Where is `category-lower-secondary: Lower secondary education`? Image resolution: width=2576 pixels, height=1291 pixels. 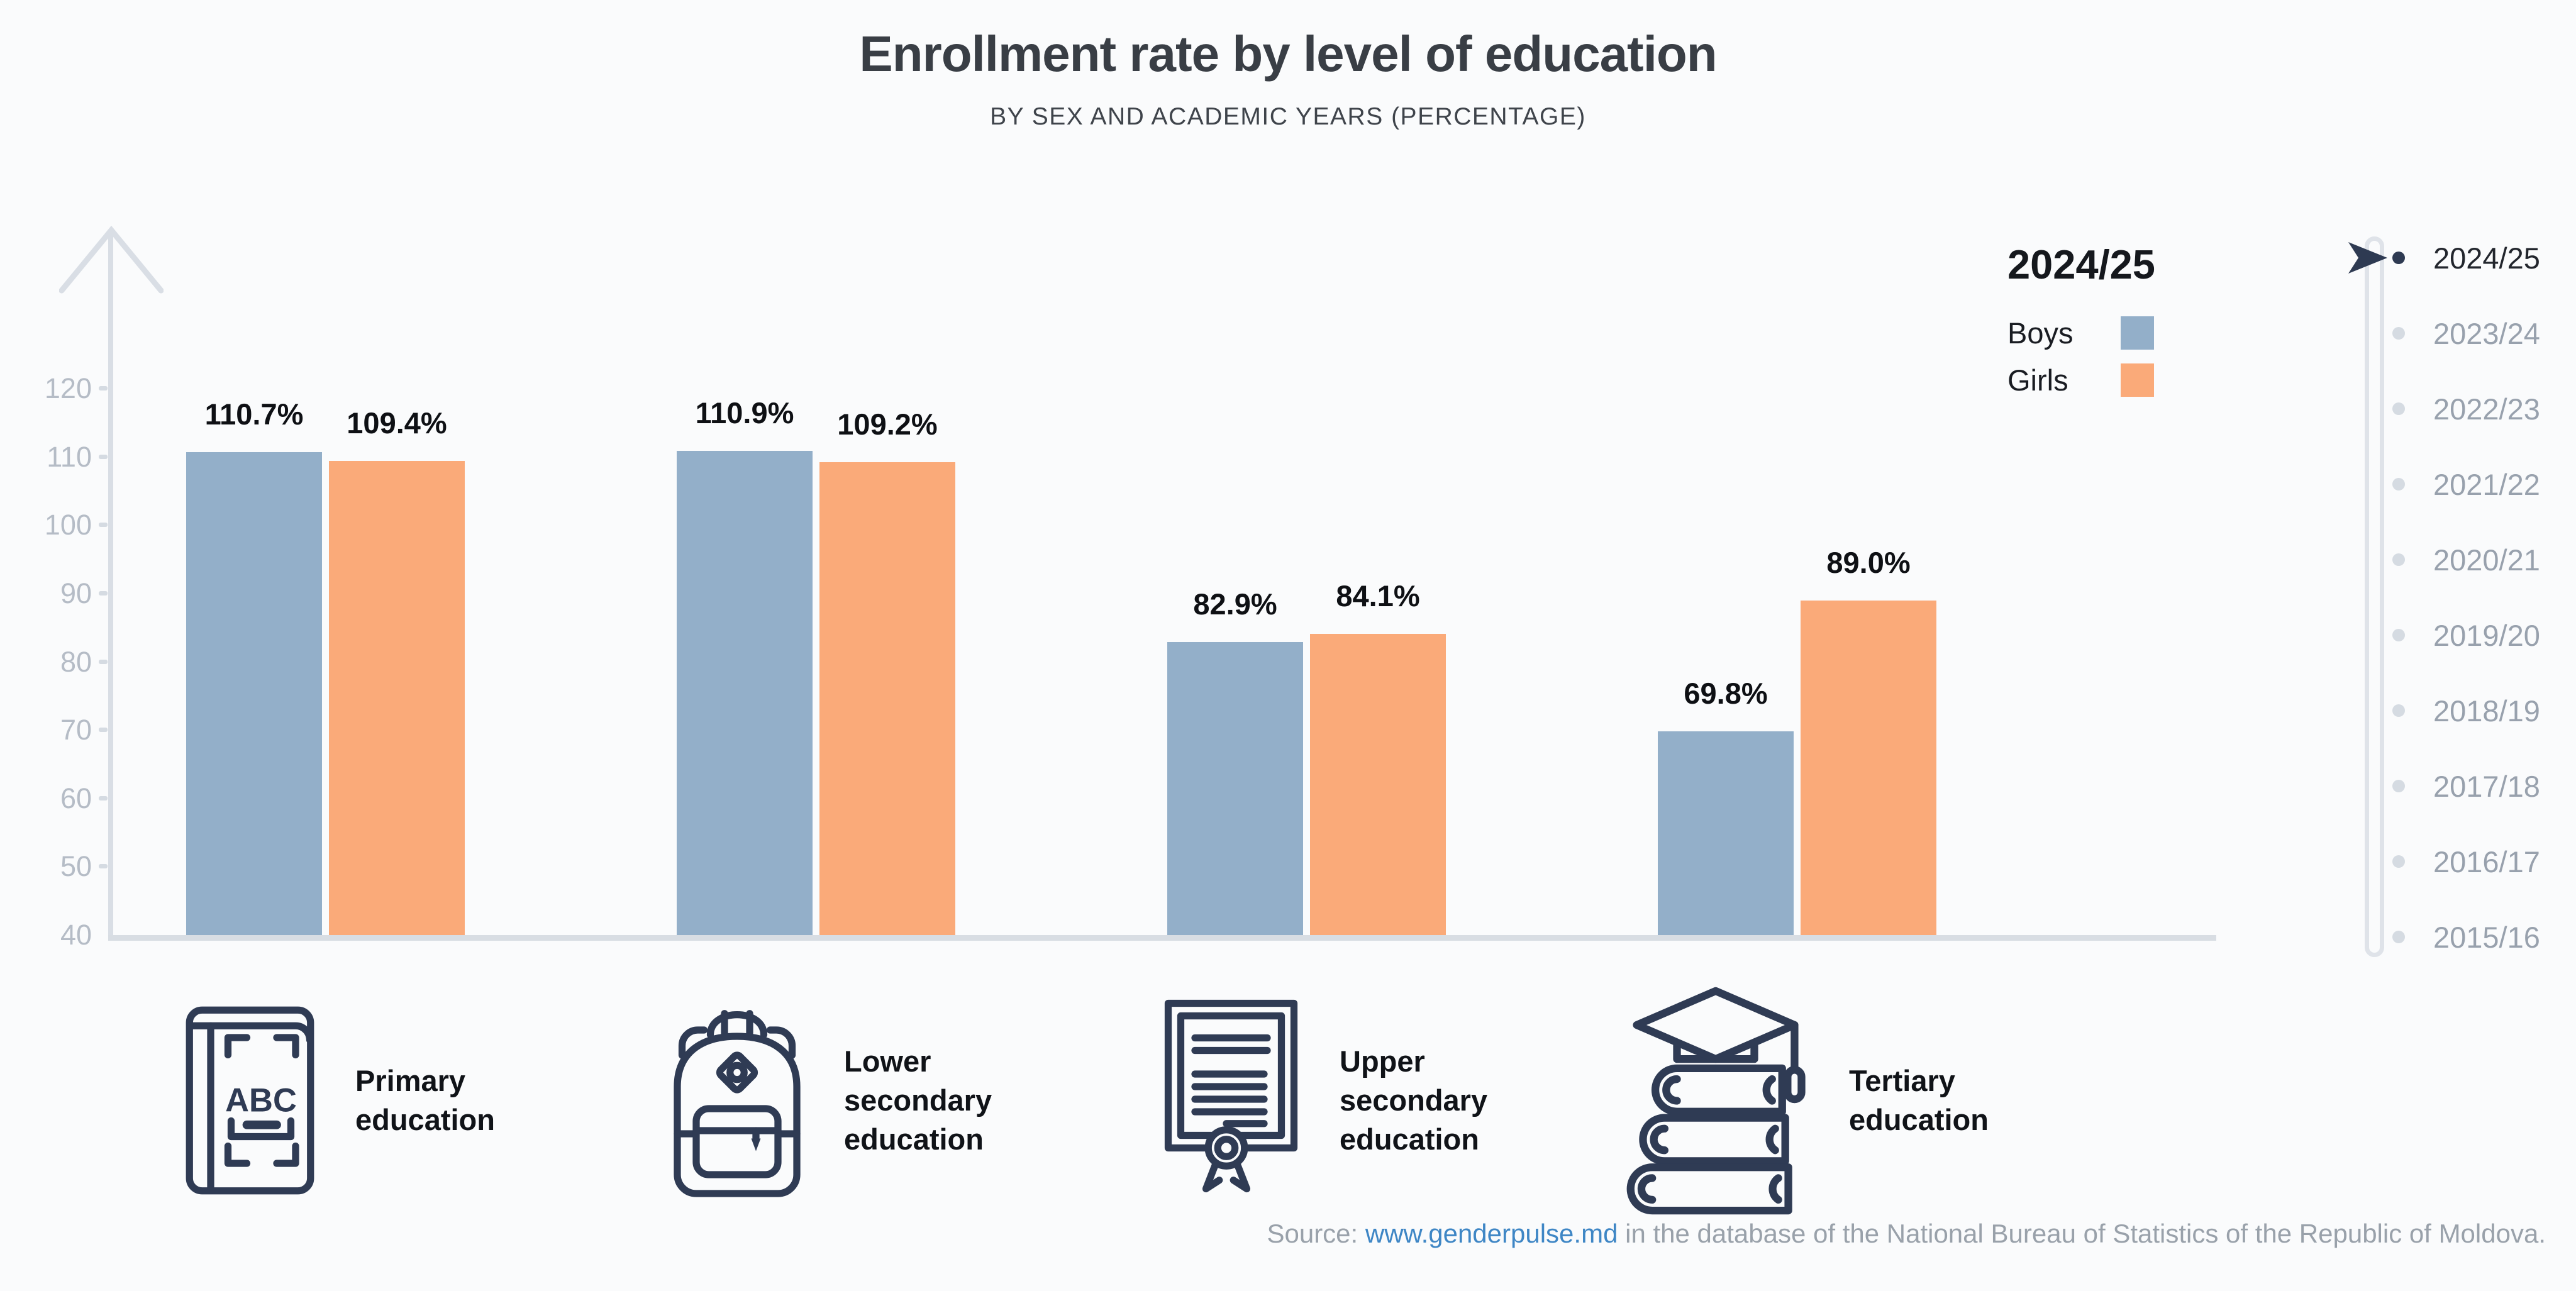
category-lower-secondary: Lower secondary education is located at coordinates (844, 1100).